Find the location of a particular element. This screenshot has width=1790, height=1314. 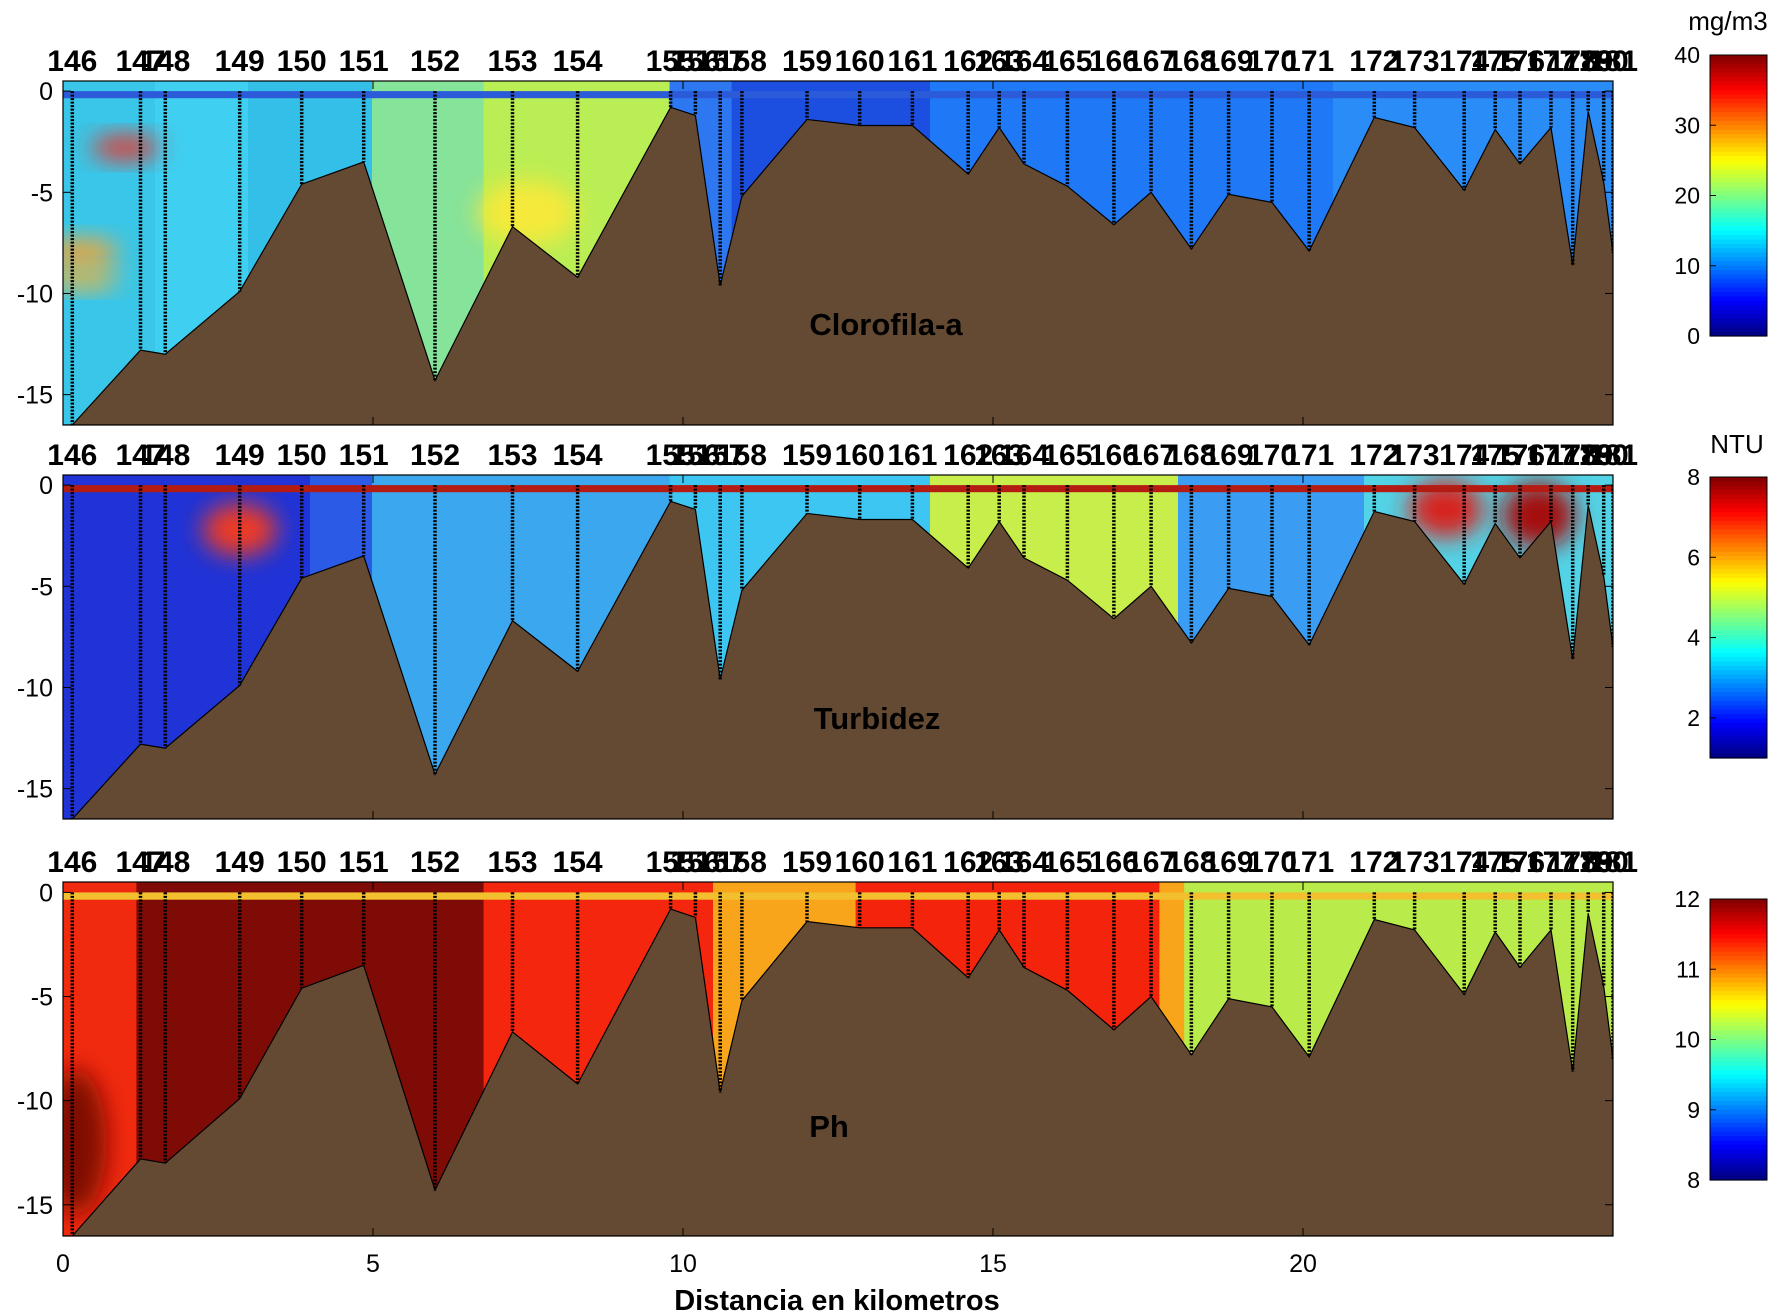

turbidity-station-label: 181 is located at coordinates (1613, 455).